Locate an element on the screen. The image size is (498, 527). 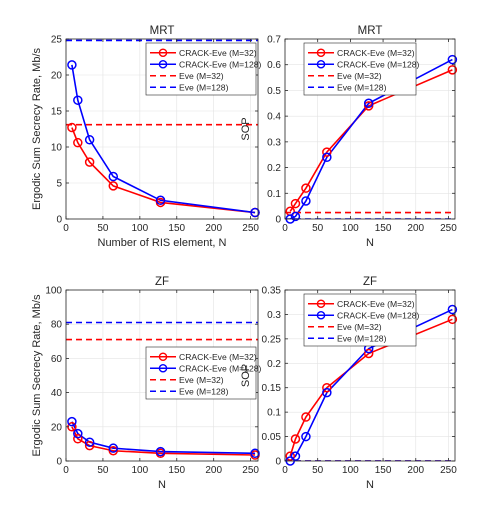
y-tick-label: 0.7 is located at coordinates (274, 40).